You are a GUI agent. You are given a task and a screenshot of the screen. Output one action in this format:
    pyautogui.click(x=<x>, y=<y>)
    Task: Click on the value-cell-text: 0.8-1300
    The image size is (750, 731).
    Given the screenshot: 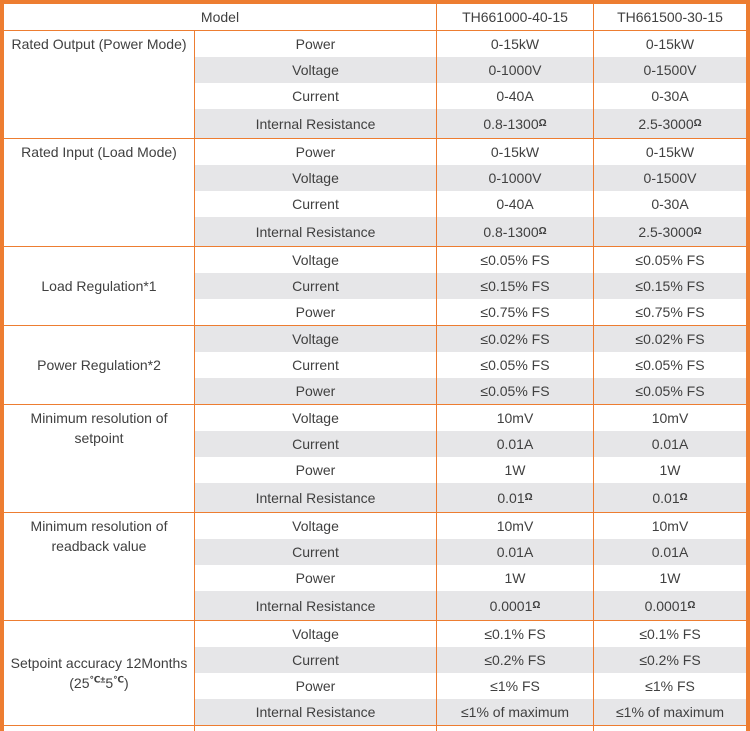 What is the action you would take?
    pyautogui.click(x=511, y=123)
    